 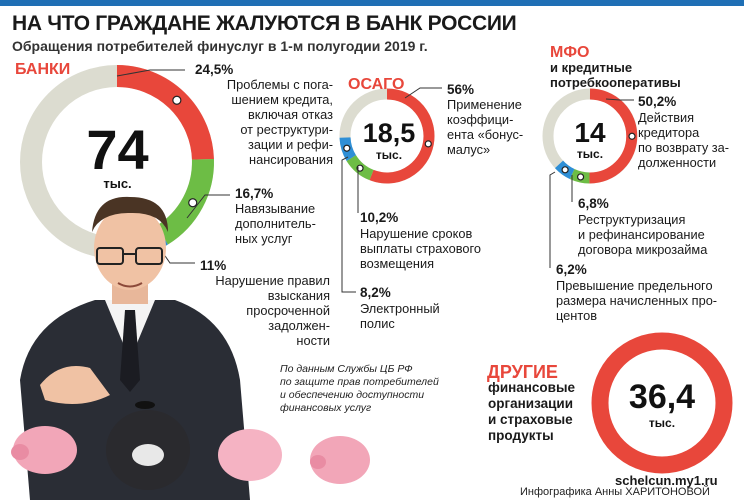 I want to click on mfo-section-label: МФО, so click(x=570, y=52).